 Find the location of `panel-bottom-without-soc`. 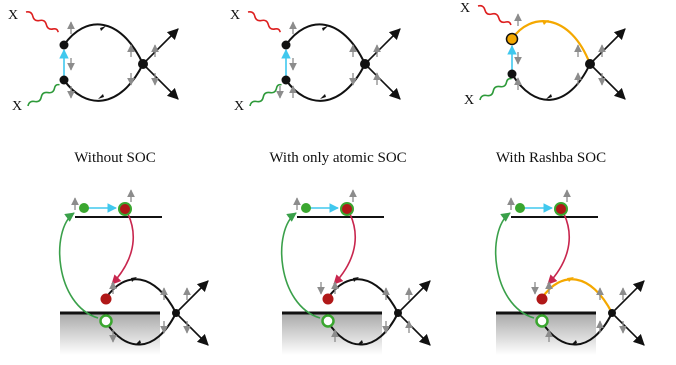

panel-bottom-without-soc is located at coordinates (133, 272).